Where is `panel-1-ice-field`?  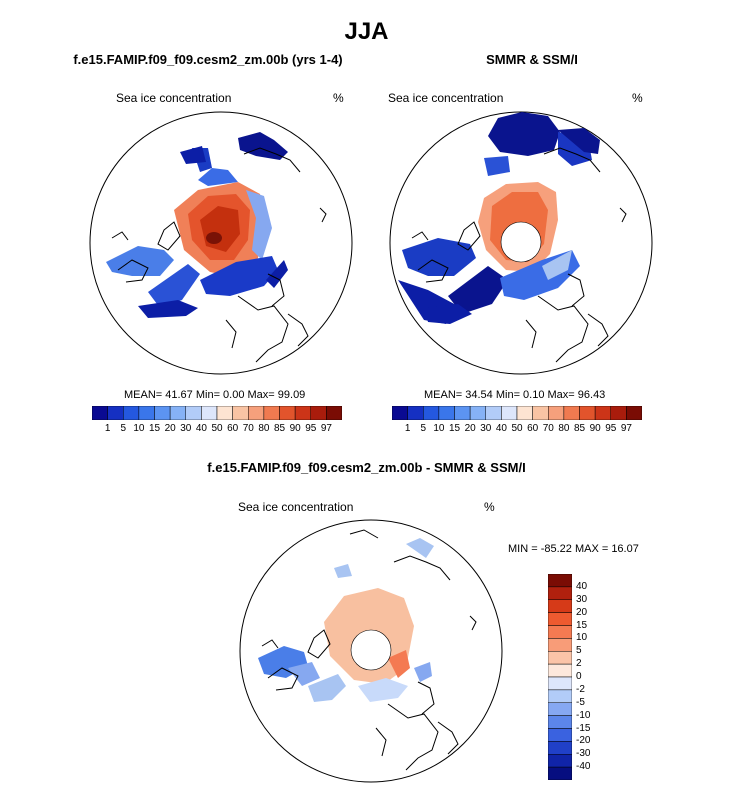 panel-1-ice-field is located at coordinates (197, 225).